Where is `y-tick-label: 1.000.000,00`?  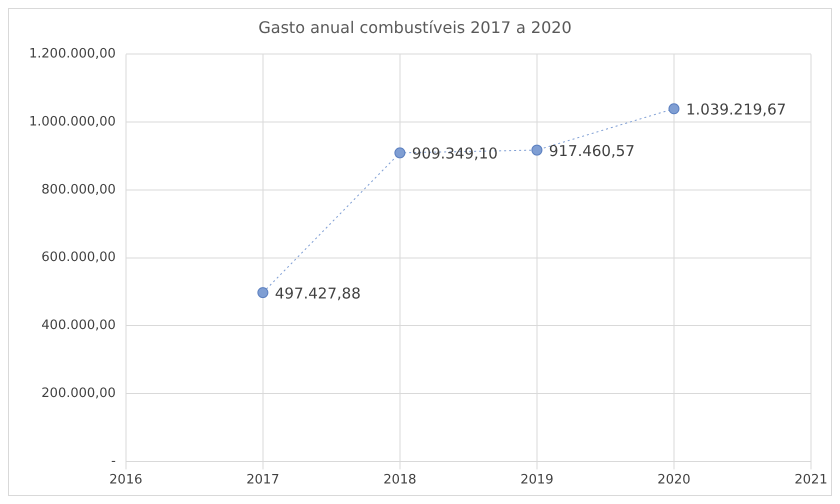
y-tick-label: 1.000.000,00 is located at coordinates (72, 122).